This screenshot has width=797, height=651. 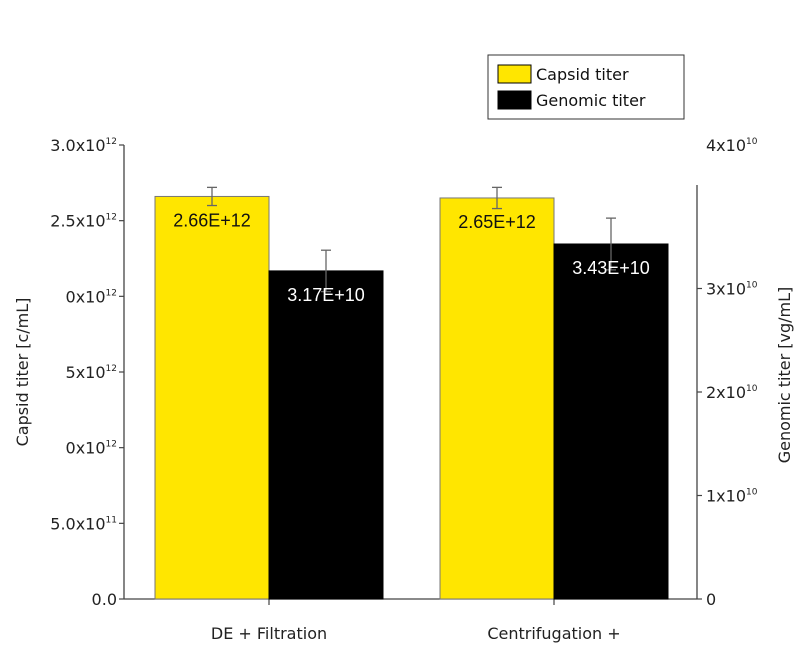 I want to click on category-label: Centrifugation +, so click(x=553, y=633).